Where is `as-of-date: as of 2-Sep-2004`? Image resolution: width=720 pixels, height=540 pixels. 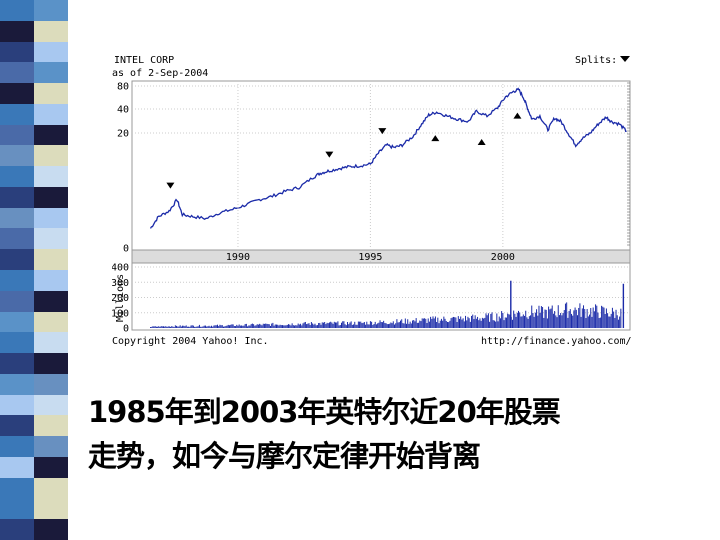 as-of-date: as of 2-Sep-2004 is located at coordinates (160, 73).